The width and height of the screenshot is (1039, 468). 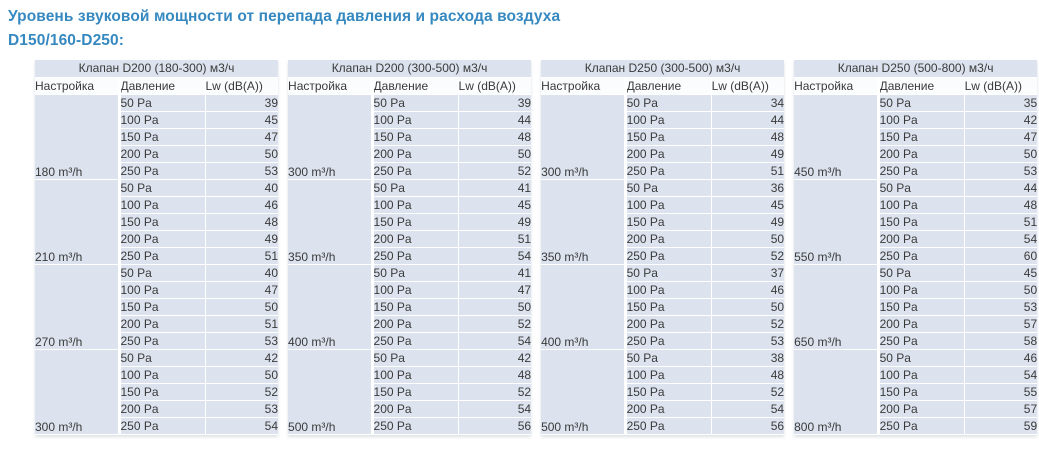 I want to click on lw-value-cell: 42, so click(x=494, y=358).